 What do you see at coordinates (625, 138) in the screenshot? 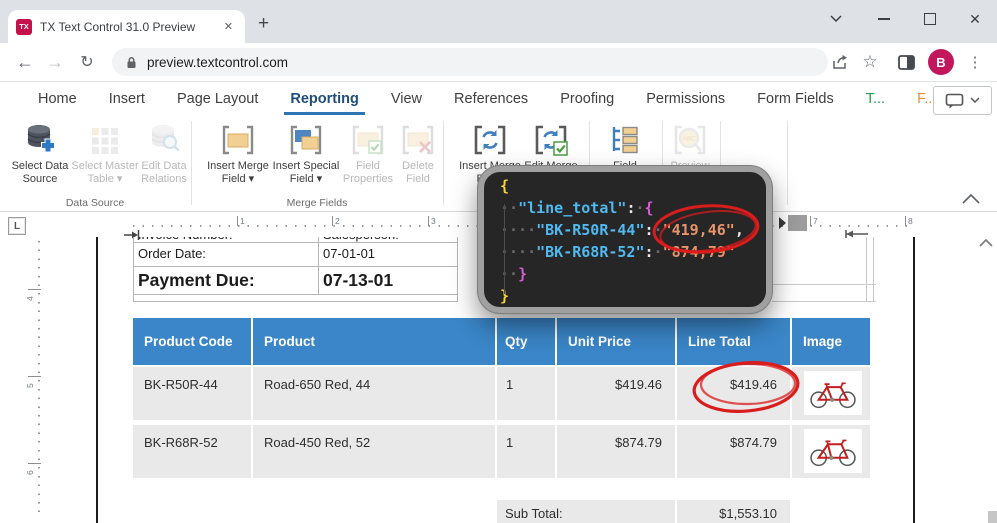
I see `field-tree-icon` at bounding box center [625, 138].